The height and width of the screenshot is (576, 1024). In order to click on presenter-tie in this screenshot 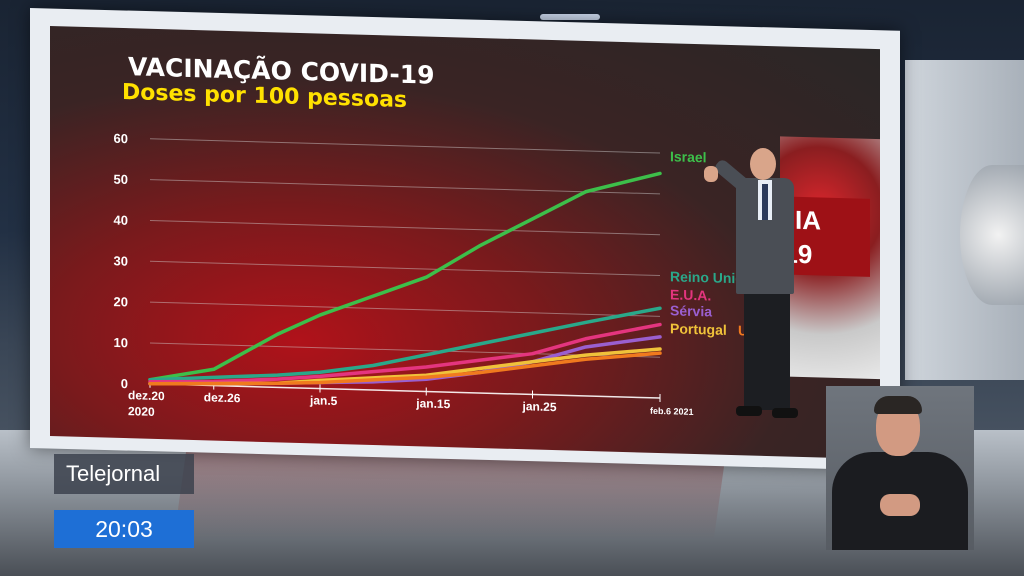, I will do `click(765, 202)`.